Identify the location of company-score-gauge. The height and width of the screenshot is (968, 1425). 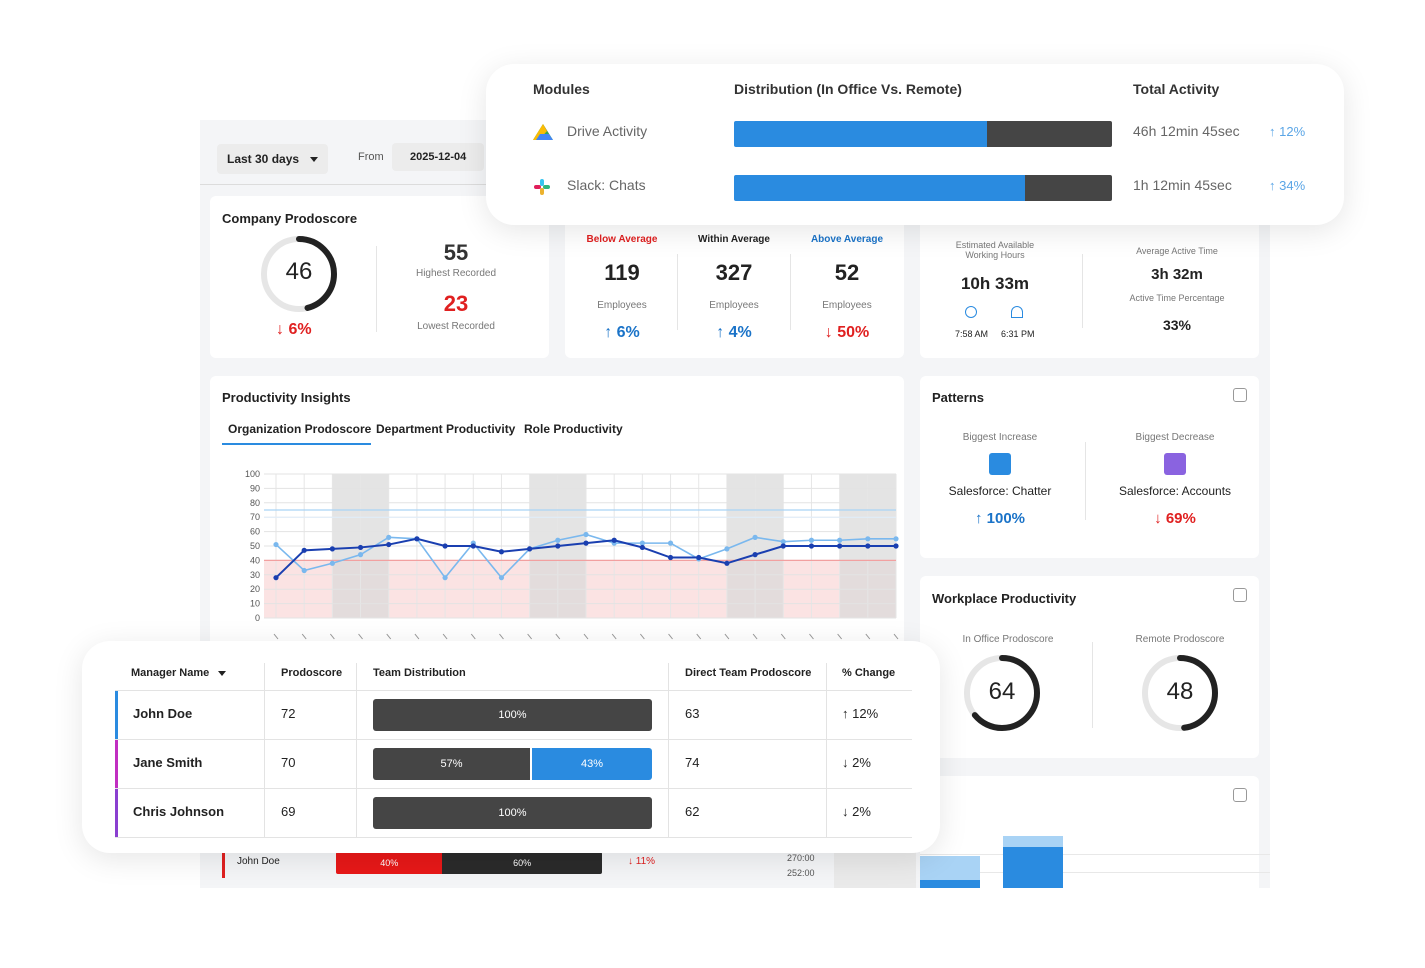
(299, 274).